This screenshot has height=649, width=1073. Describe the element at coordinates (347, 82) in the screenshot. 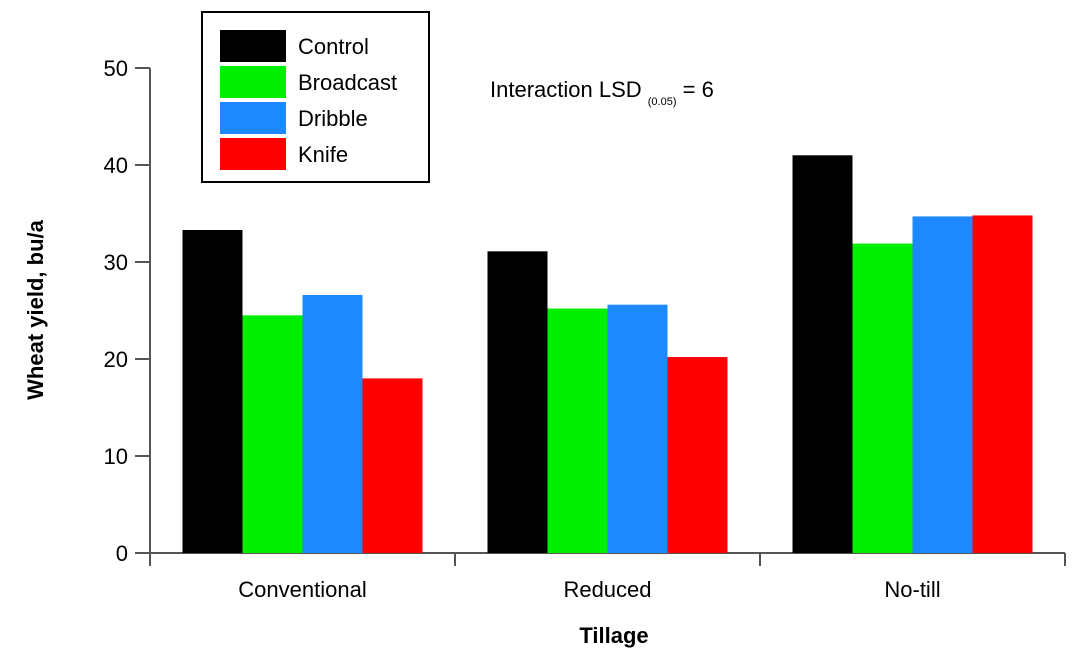

I see `legend-label-broadcast: Broadcast` at that location.